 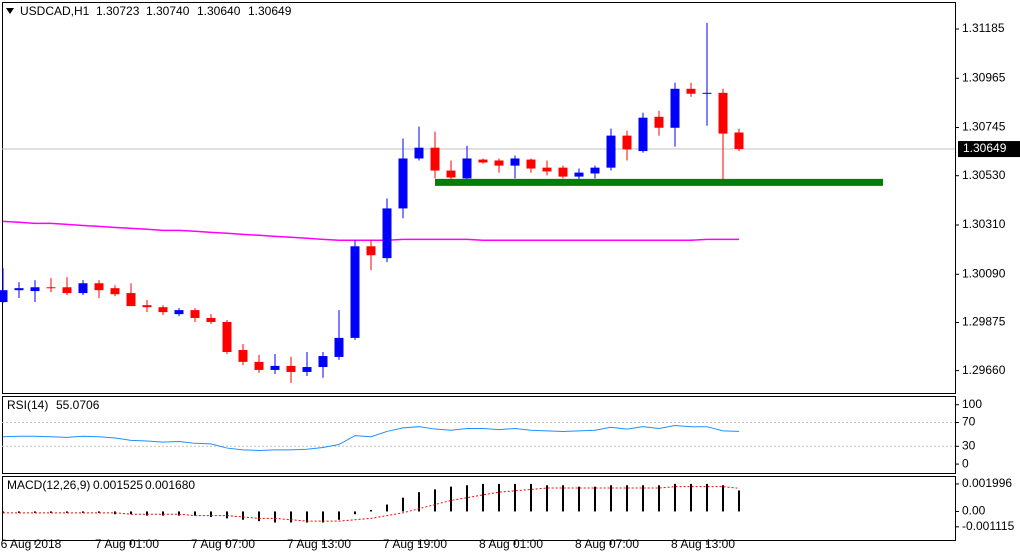 What do you see at coordinates (10, 11) in the screenshot?
I see `menu-triangle` at bounding box center [10, 11].